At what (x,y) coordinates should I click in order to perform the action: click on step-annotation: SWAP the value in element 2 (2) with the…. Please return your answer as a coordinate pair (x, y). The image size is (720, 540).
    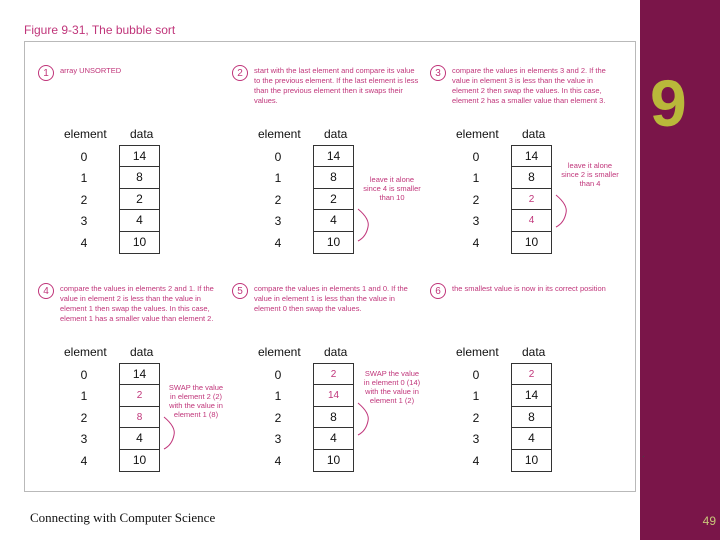
    Looking at the image, I should click on (196, 401).